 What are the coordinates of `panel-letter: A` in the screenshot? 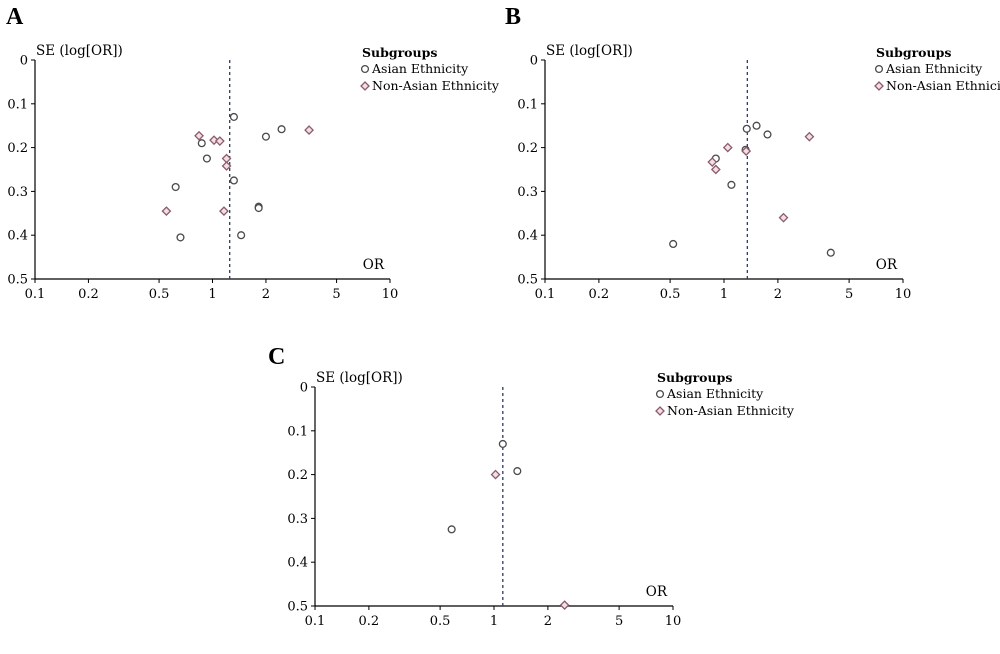 It's located at (15, 17).